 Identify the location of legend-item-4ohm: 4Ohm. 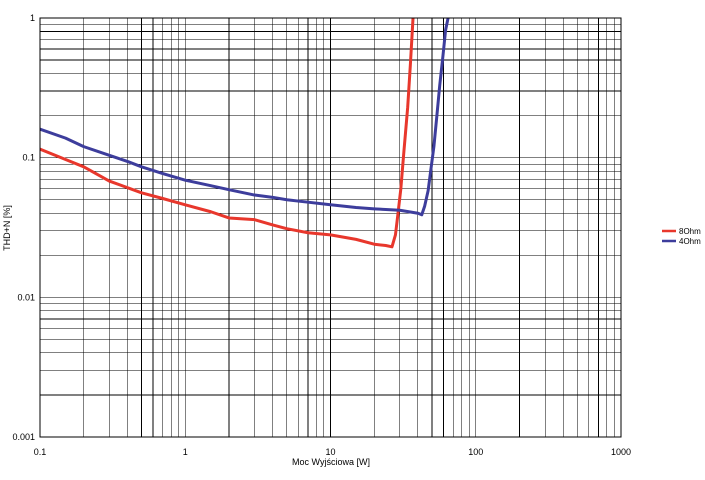
(681, 241).